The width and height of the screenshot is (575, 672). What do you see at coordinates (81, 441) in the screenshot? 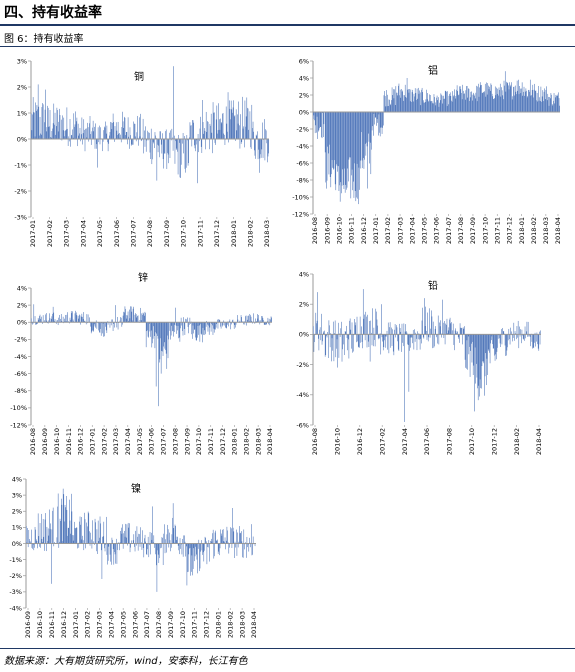
I see `x-tick-label: 2016-12` at bounding box center [81, 441].